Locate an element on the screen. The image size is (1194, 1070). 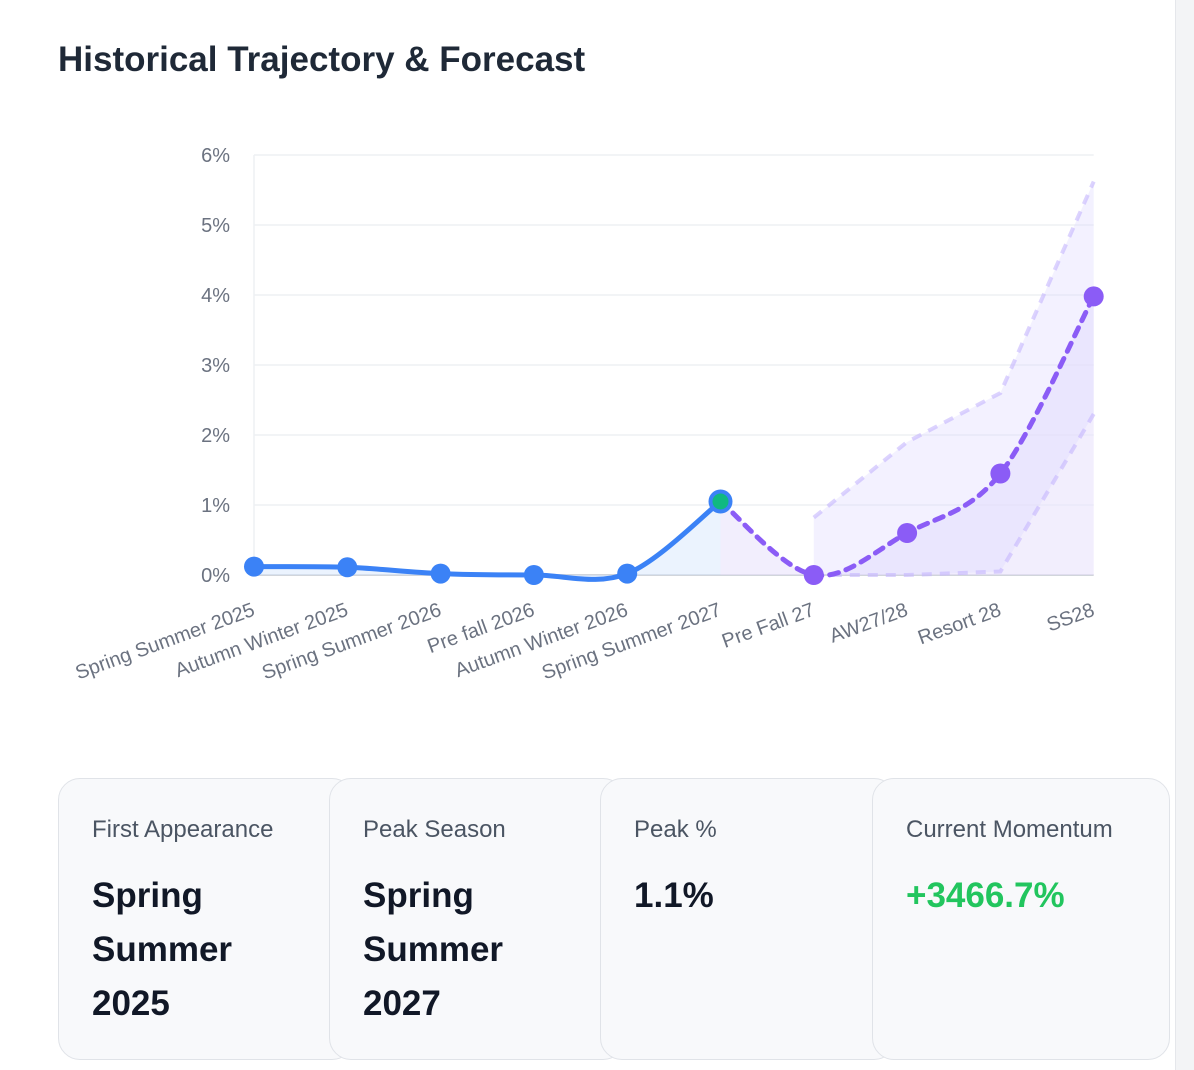
historical-area is located at coordinates (487, 540).